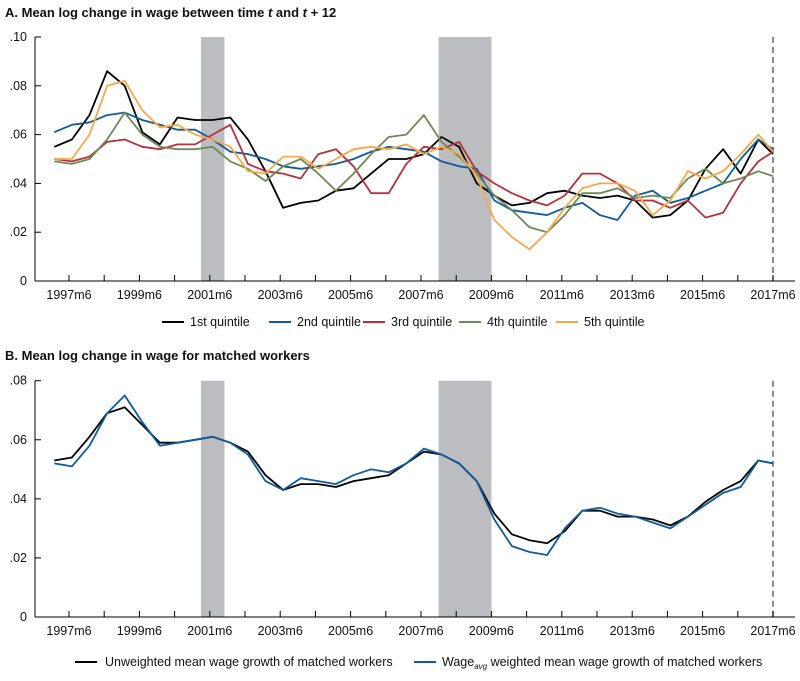 Image resolution: width=800 pixels, height=681 pixels. Describe the element at coordinates (18, 135) in the screenshot. I see `panel-a-y-tick-label: .06` at that location.